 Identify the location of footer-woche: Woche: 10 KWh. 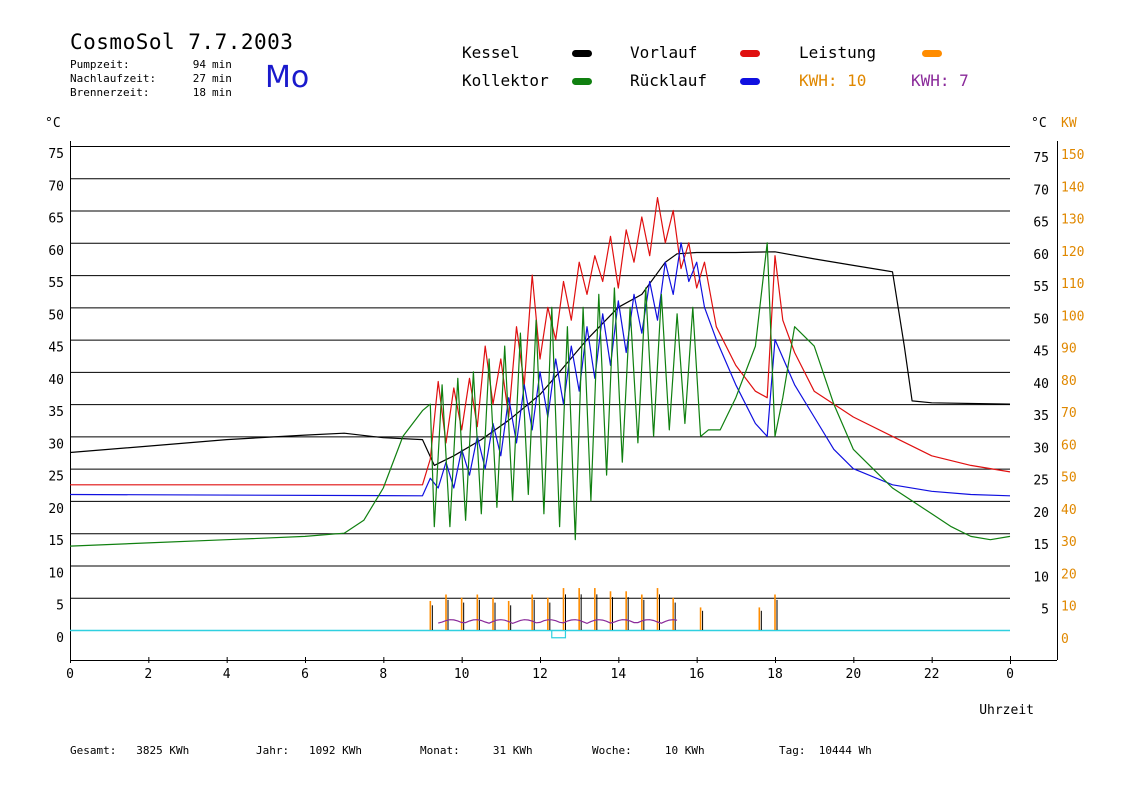
(648, 750).